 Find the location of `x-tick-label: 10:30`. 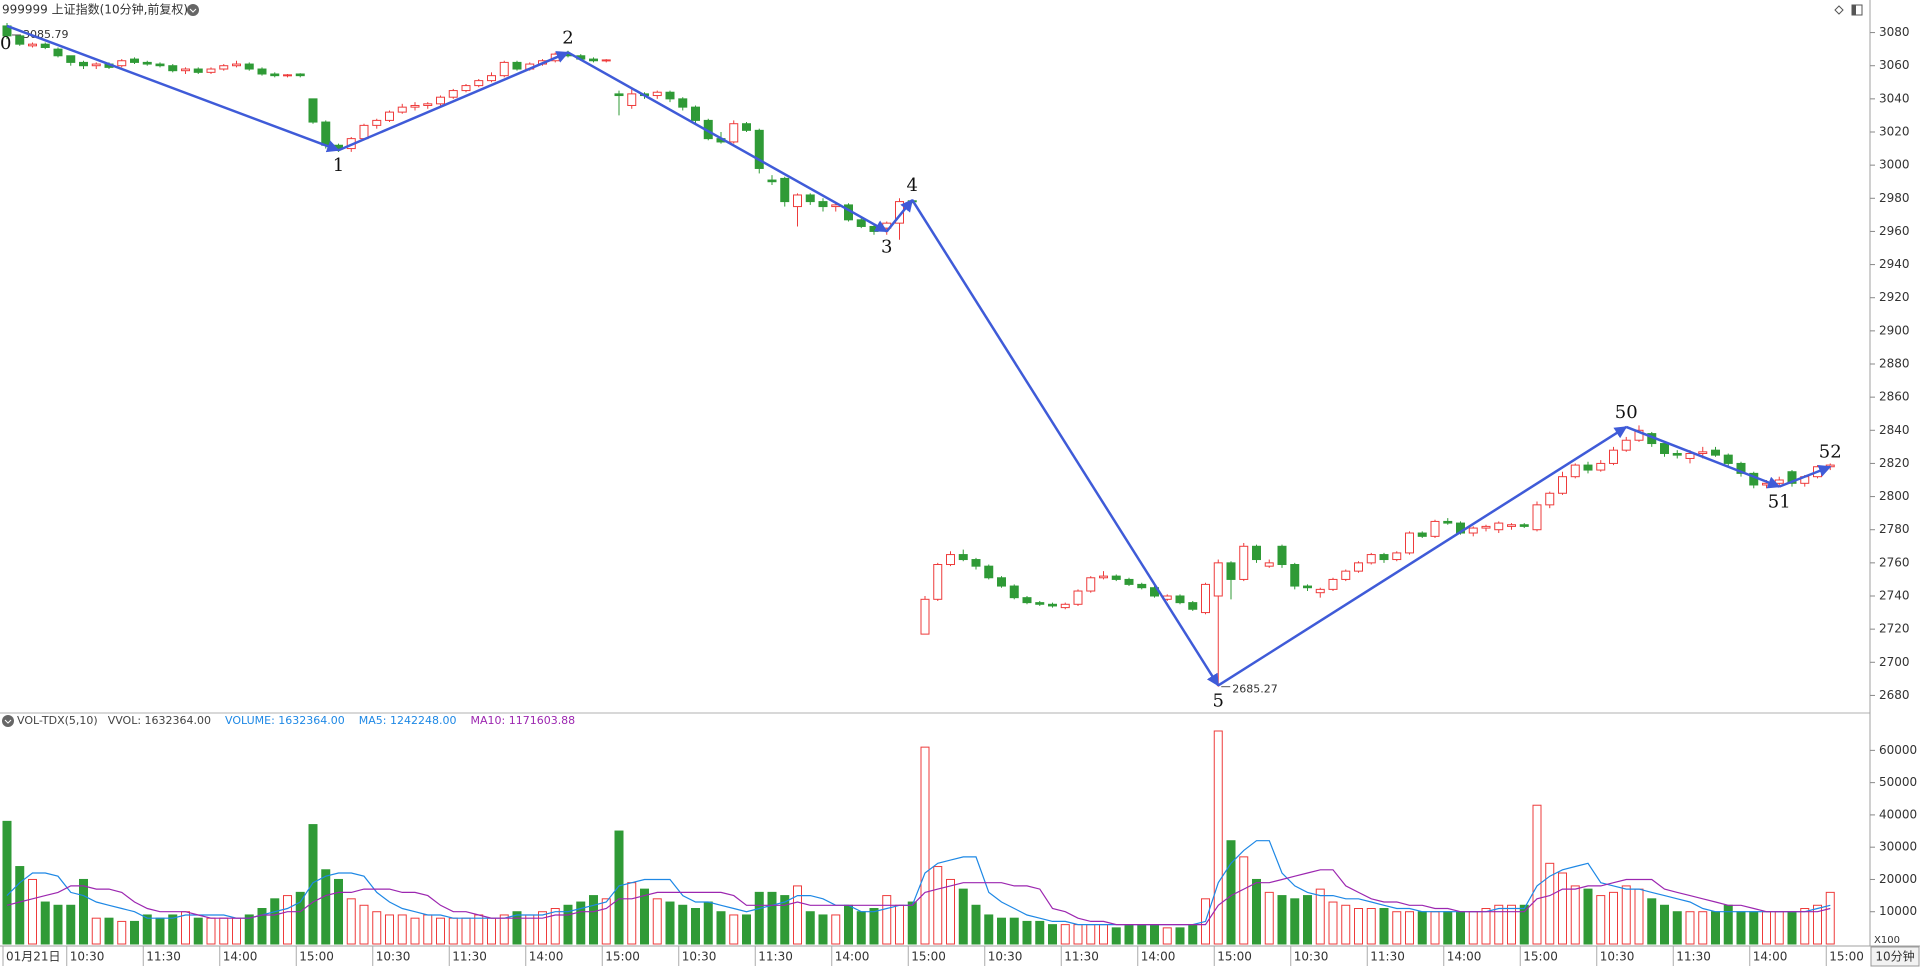

x-tick-label: 10:30 is located at coordinates (699, 957).